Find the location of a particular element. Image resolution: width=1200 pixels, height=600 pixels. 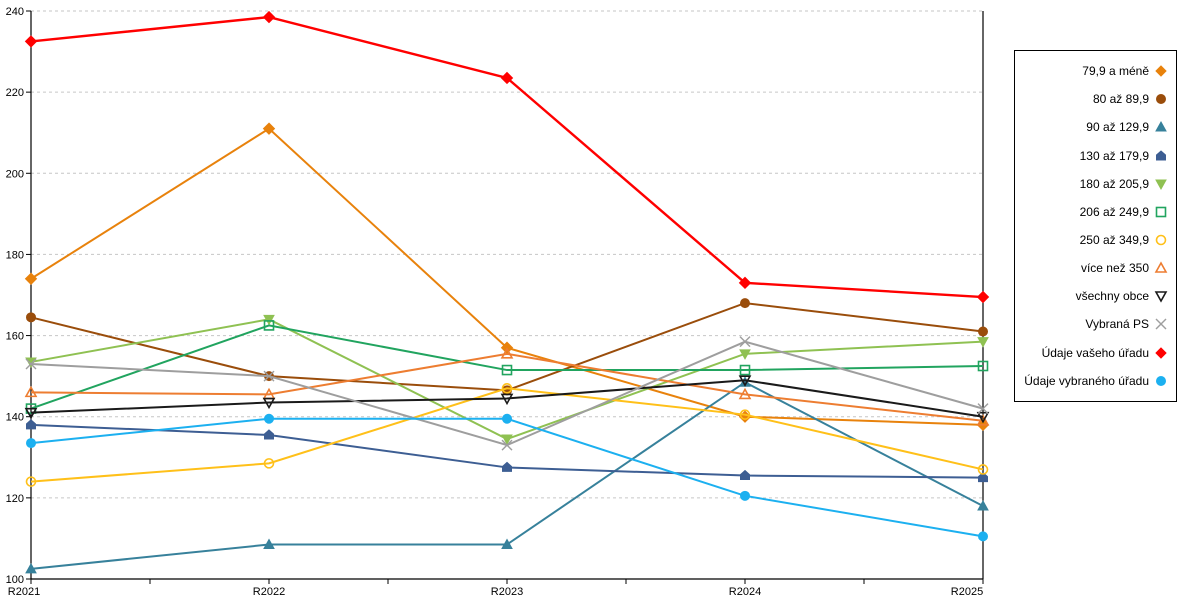

legend-label: více než 350 is located at coordinates (1114, 268).